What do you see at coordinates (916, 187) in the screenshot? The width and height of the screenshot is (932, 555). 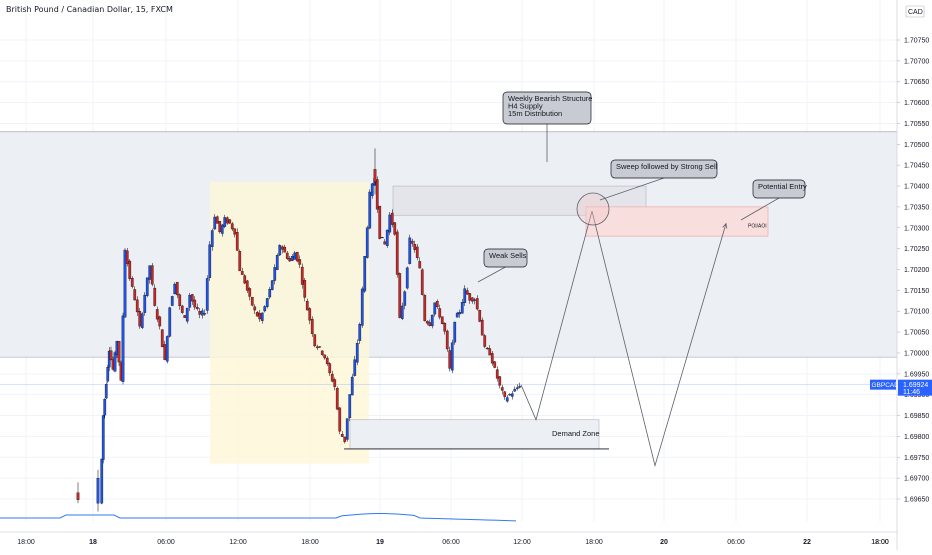 I see `price-tick-label: 1.70400` at bounding box center [916, 187].